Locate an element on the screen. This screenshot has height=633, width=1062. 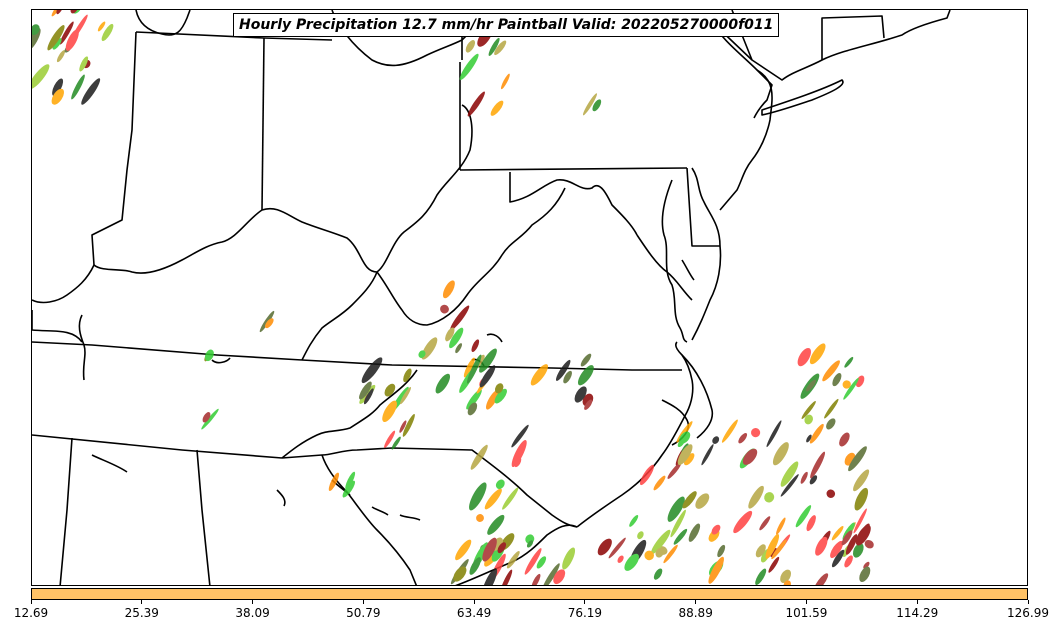
sc-coast is located at coordinates (516, 554).